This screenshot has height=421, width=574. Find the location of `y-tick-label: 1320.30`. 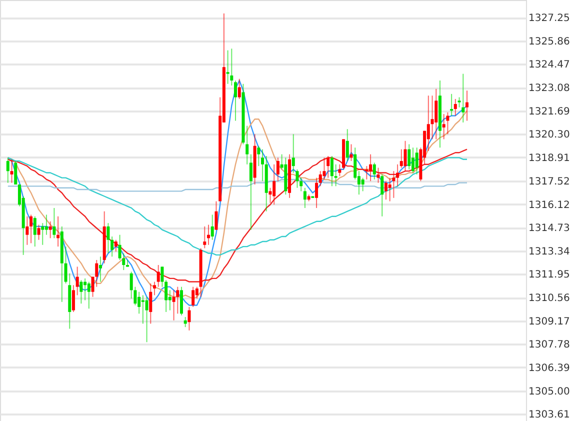

y-tick-label: 1320.30 is located at coordinates (549, 135).